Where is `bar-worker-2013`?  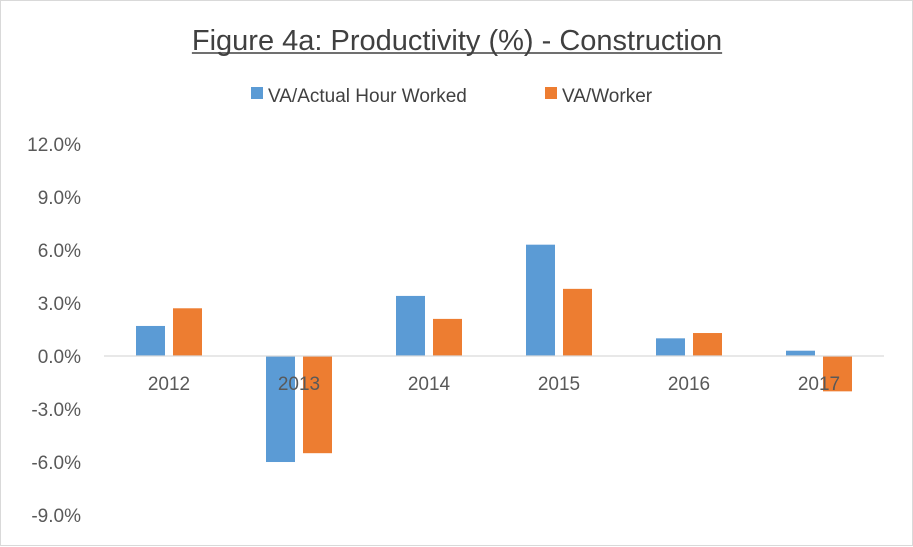 bar-worker-2013 is located at coordinates (317, 405).